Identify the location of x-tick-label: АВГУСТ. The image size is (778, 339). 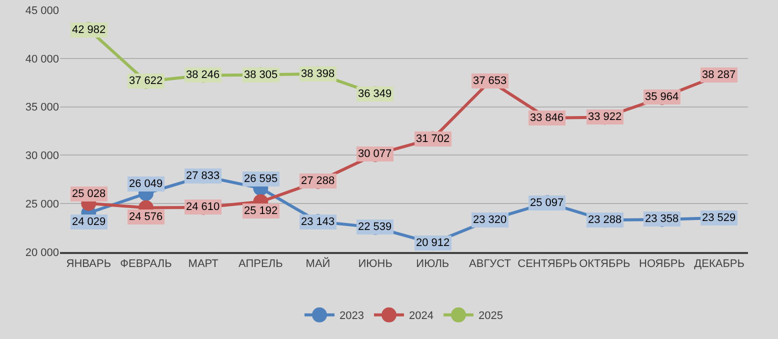
(490, 264).